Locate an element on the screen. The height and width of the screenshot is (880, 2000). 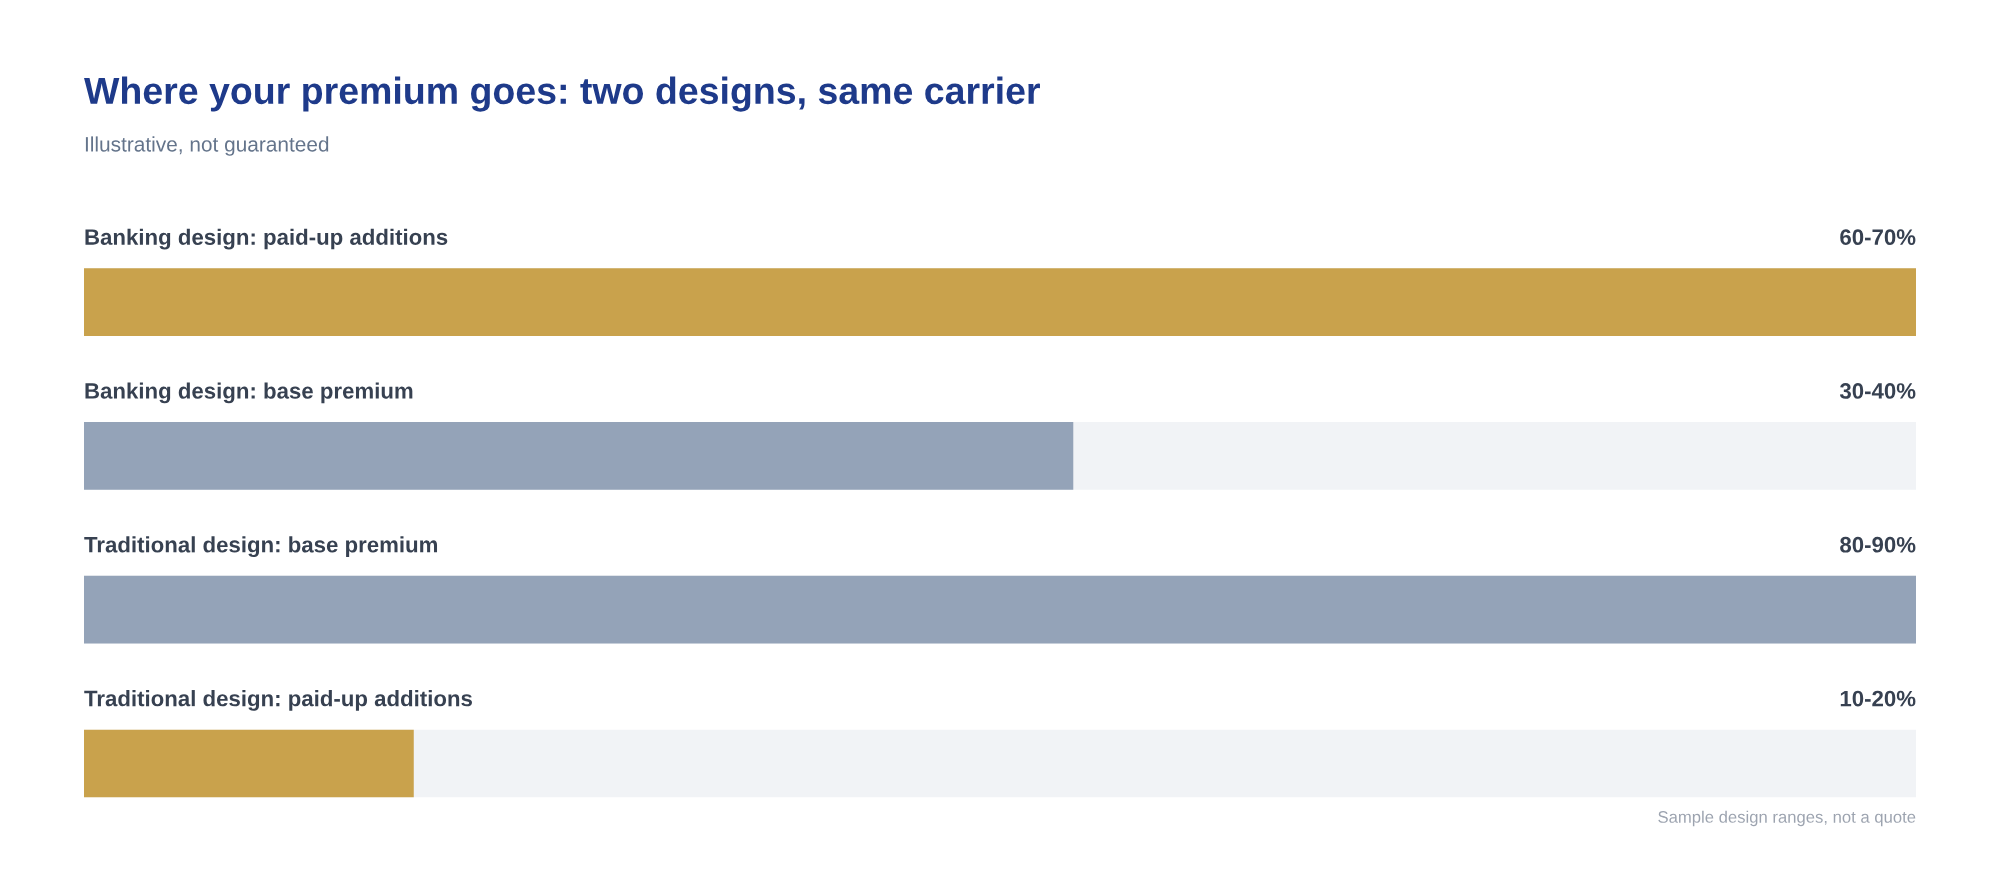
y-tick-label: Traditional design: paid-up additions is located at coordinates (278, 700).